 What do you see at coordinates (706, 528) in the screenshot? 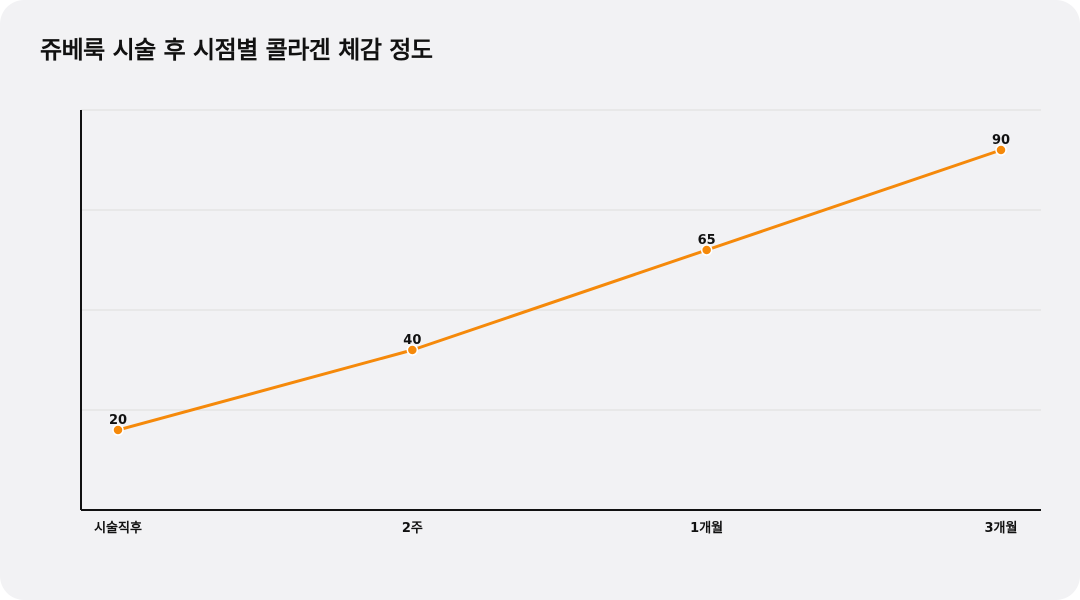
I see `x-tick-label: 1개월` at bounding box center [706, 528].